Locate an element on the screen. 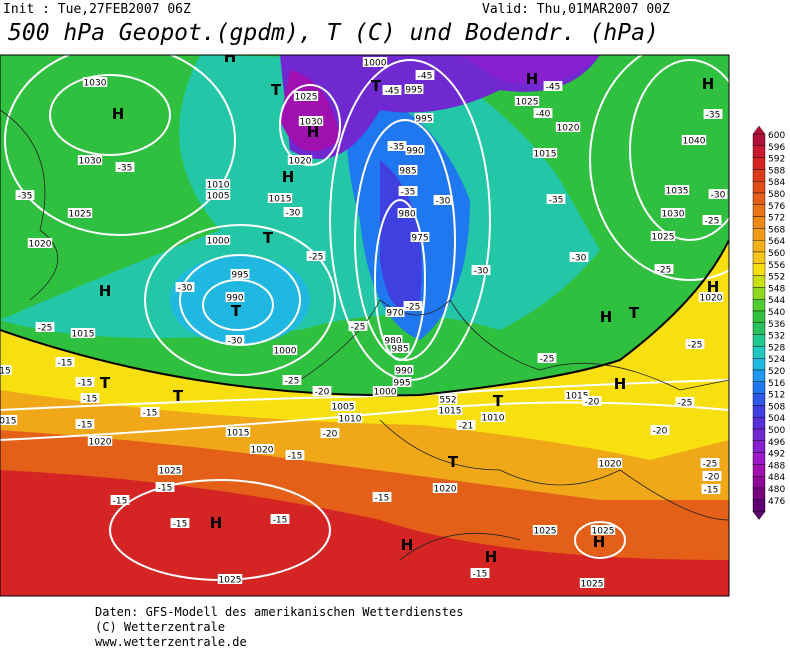  colorbar-label: 516 is located at coordinates (776, 384).